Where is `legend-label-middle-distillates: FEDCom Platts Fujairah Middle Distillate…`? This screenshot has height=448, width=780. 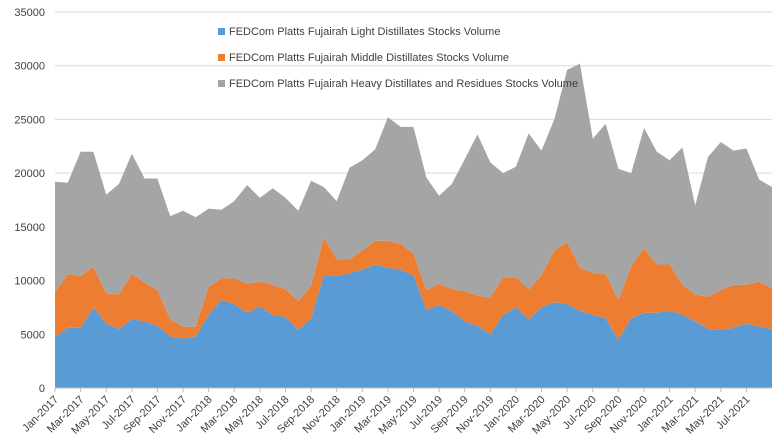 legend-label-middle-distillates: FEDCom Platts Fujairah Middle Distillate… is located at coordinates (369, 58).